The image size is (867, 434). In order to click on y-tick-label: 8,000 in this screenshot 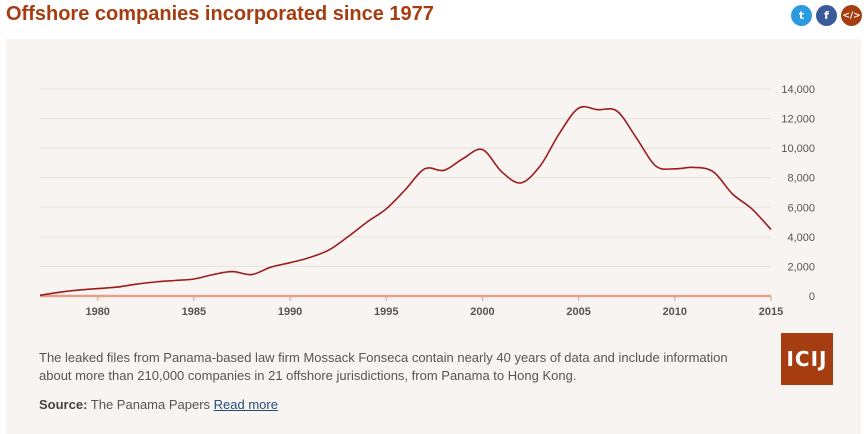, I will do `click(801, 179)`.